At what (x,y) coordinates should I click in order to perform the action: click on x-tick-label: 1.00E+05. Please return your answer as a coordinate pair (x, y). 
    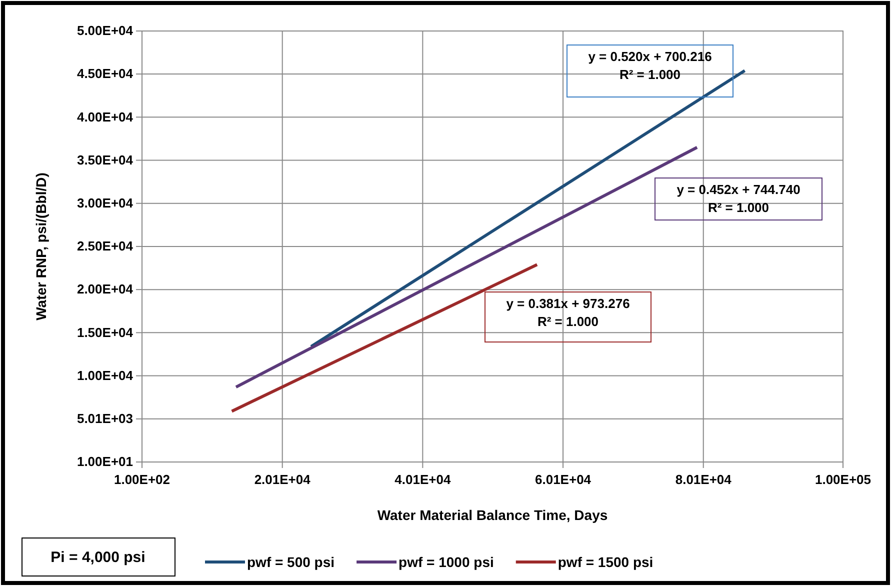
    Looking at the image, I should click on (843, 479).